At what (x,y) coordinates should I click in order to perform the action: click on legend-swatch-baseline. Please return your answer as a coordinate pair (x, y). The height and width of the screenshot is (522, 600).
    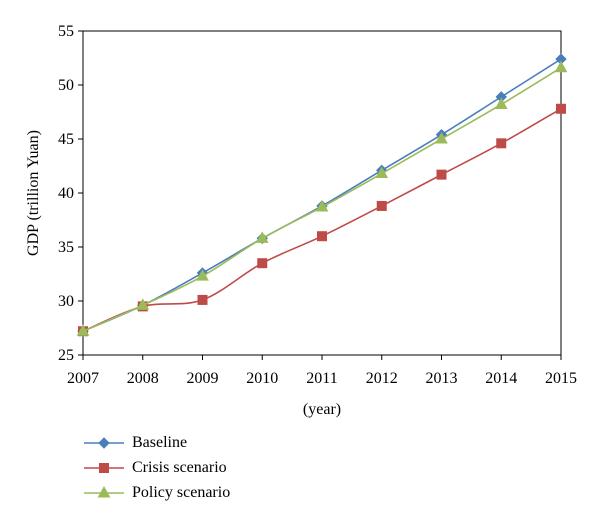
    Looking at the image, I should click on (104, 442).